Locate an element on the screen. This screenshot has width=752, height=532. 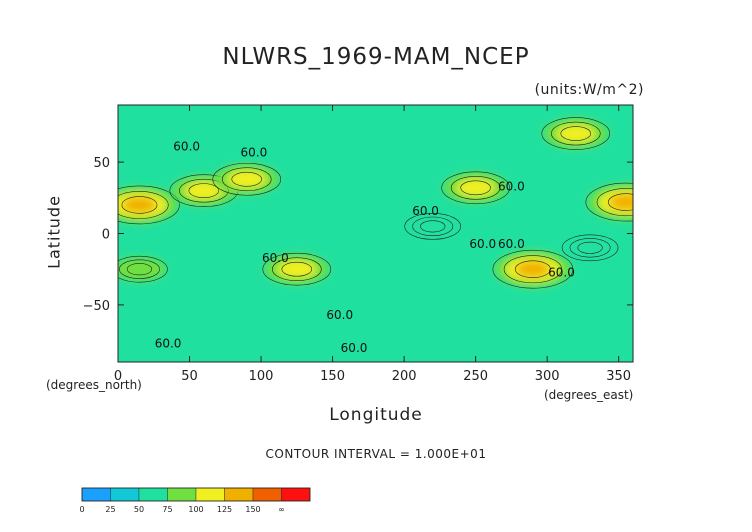
colorbar-tick-label: 25 is located at coordinates (110, 509).